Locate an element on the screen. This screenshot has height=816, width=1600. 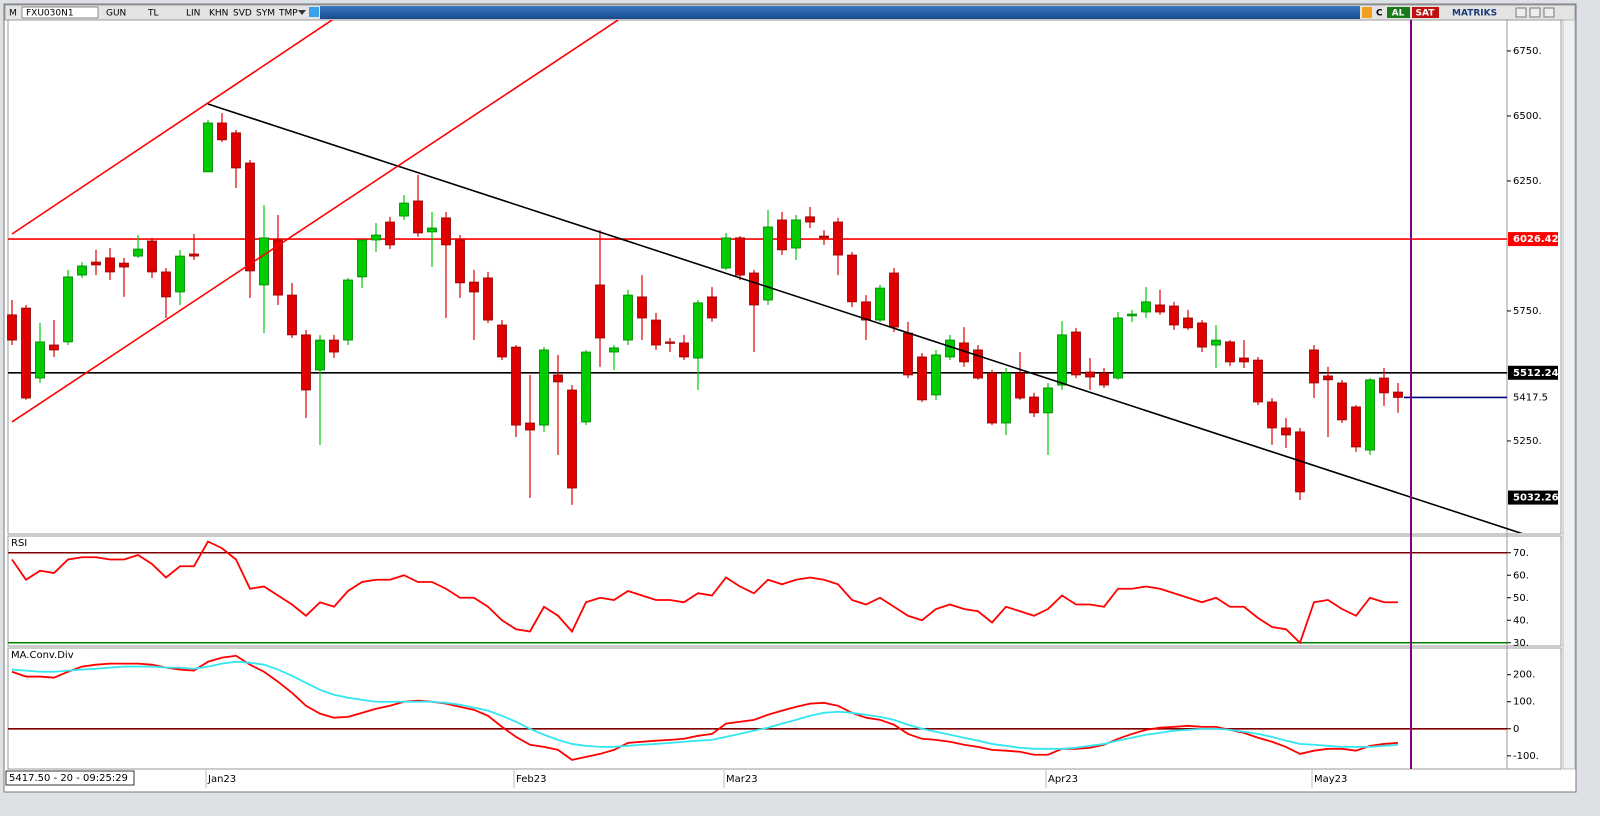
tool-icon is located at coordinates (1367, 12).